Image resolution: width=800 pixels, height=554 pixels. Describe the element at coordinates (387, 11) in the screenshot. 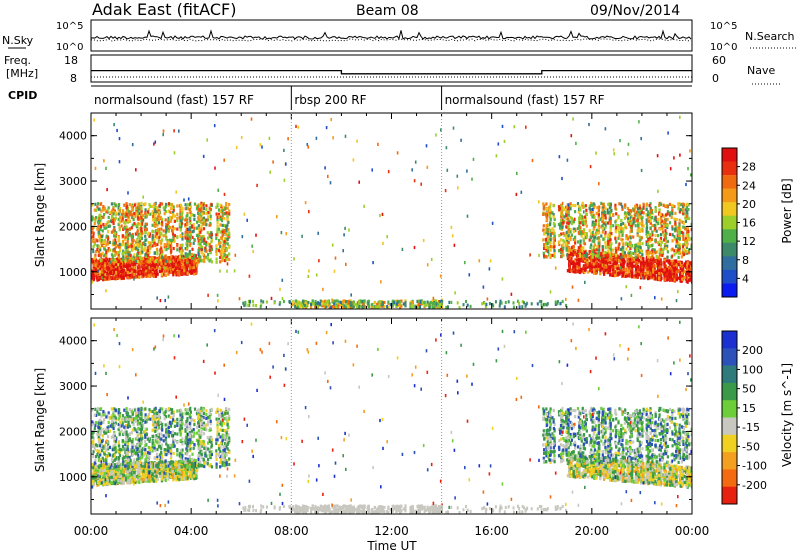

I see `beam-label: Beam 08` at that location.